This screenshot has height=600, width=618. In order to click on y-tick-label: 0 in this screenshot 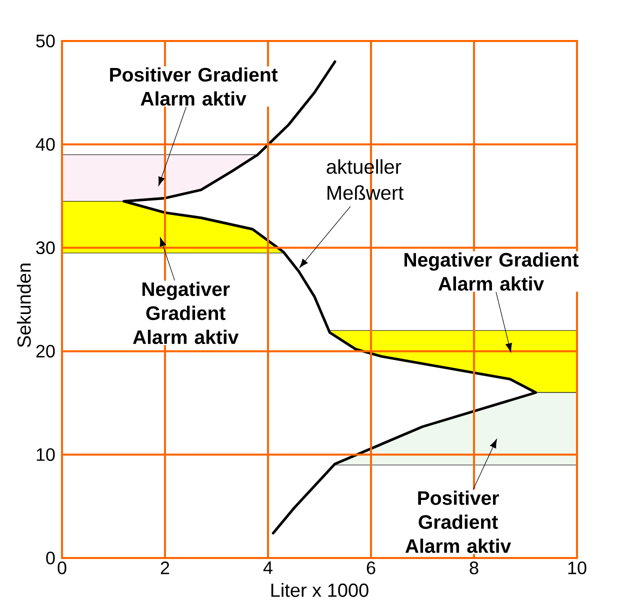, I will do `click(50, 558)`.